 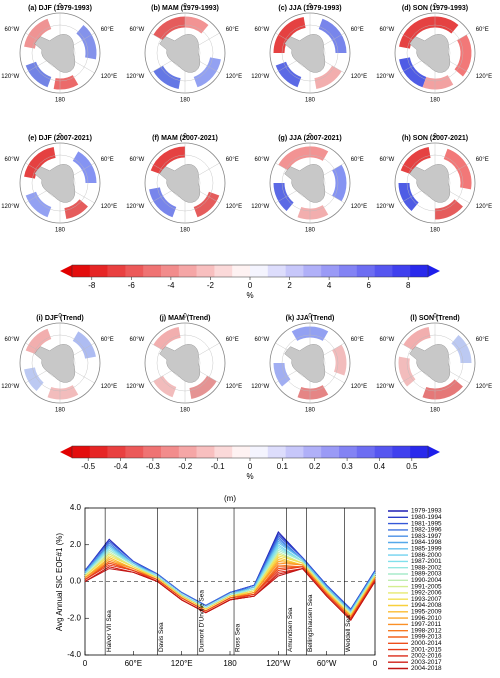 What do you see at coordinates (426, 530) in the screenshot?
I see `legend-label: 1982-1996` at bounding box center [426, 530].